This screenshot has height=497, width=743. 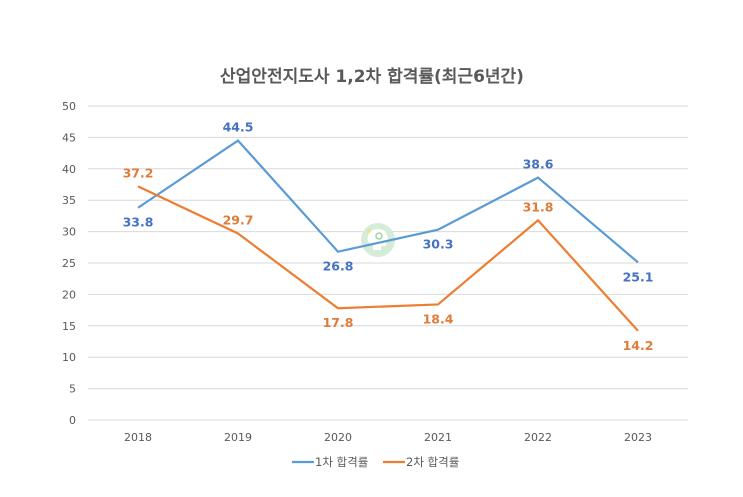 I want to click on y-tick-label: 30, so click(x=69, y=232).